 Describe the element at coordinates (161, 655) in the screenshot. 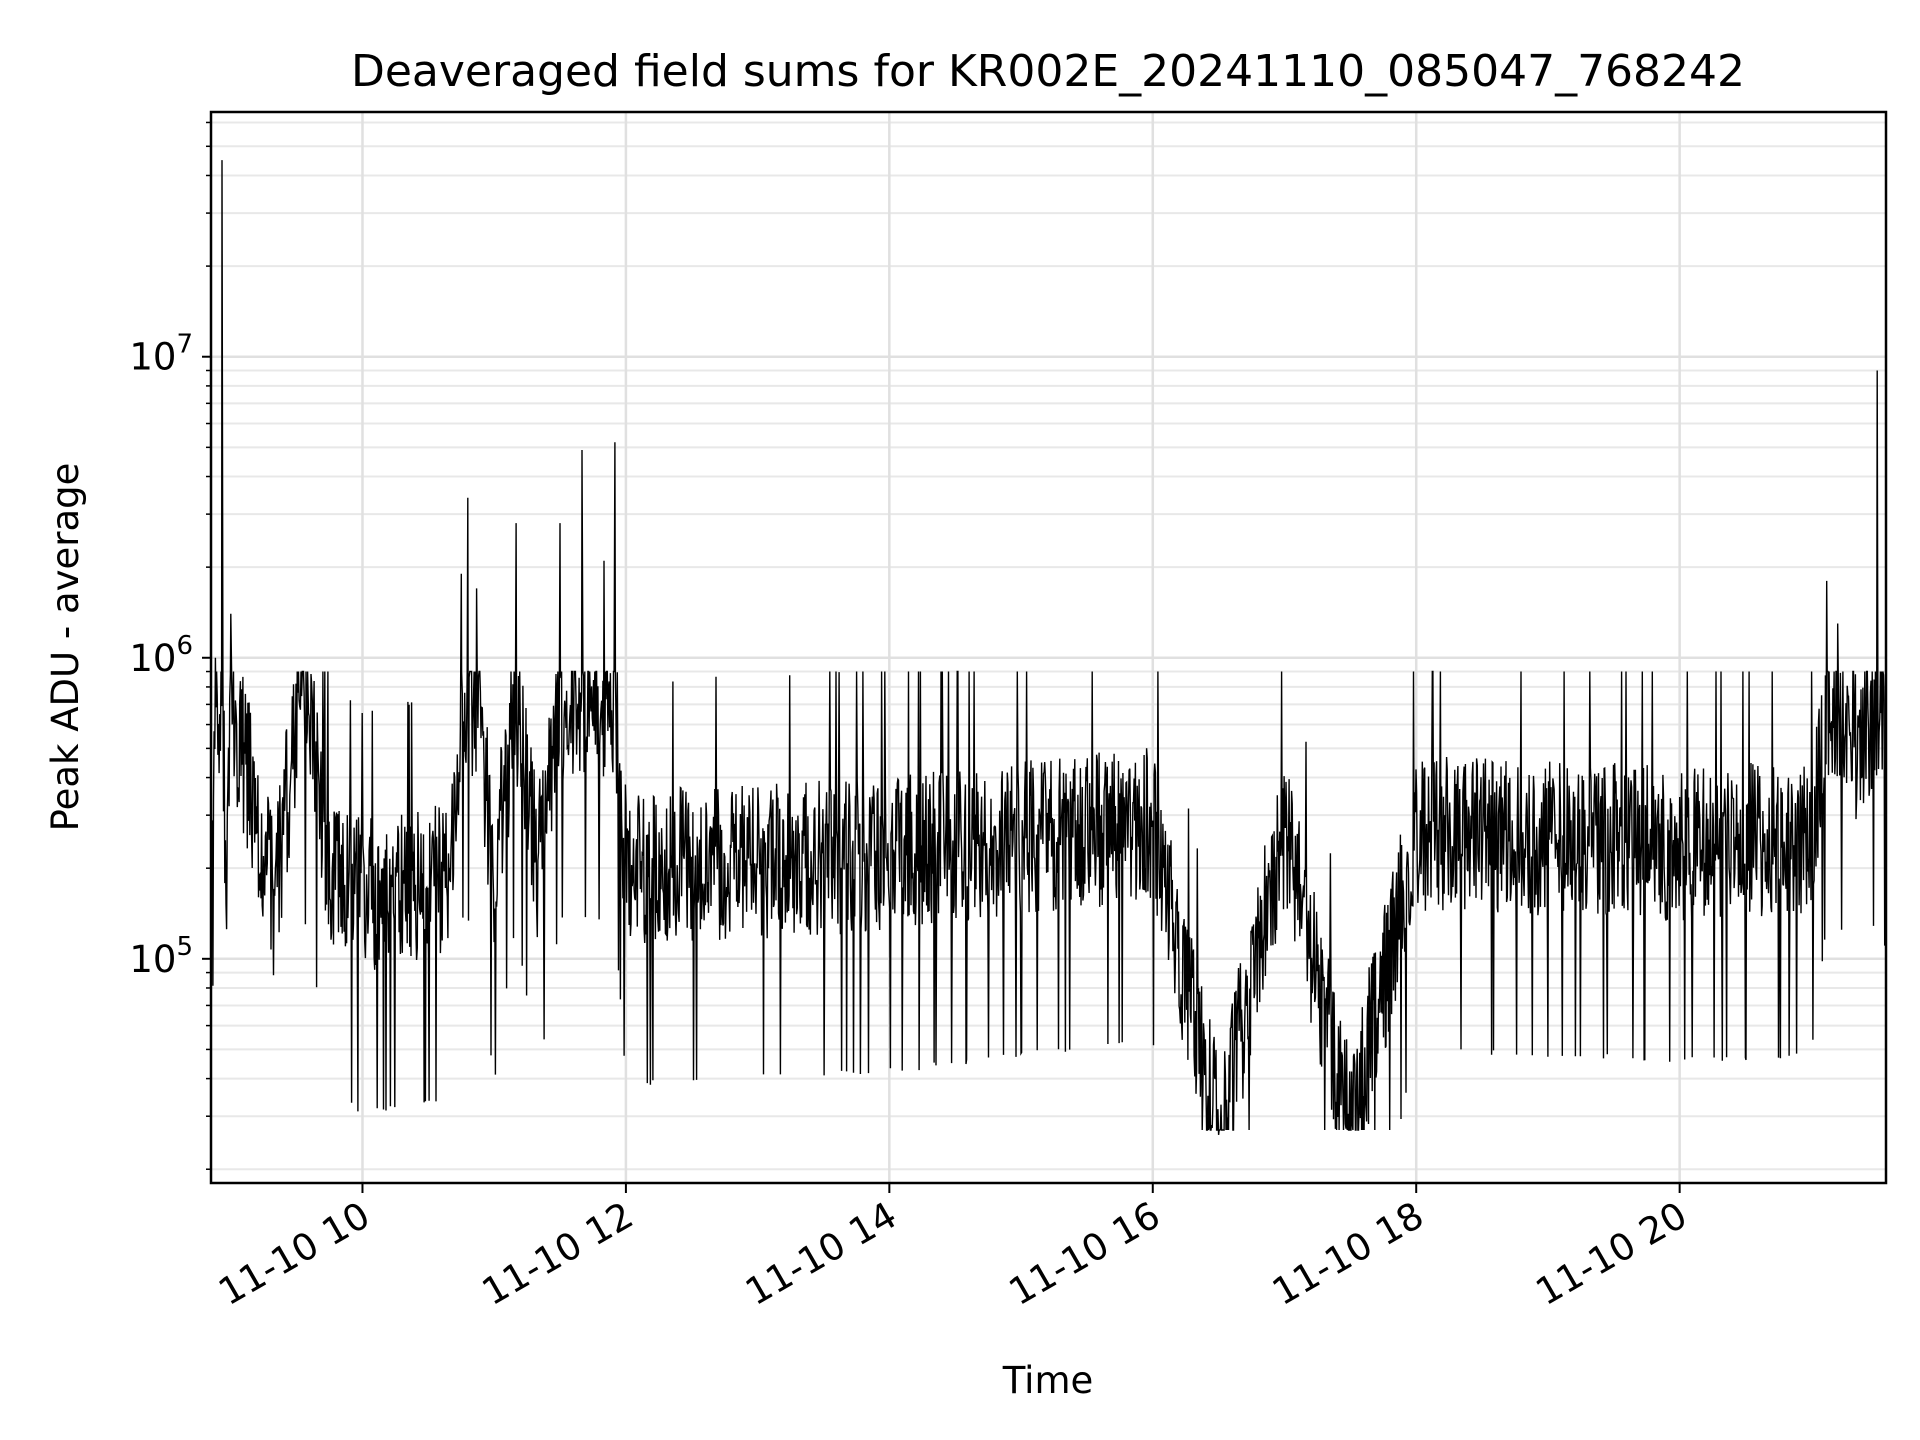

I see `y-tick-label: 10⁶` at that location.